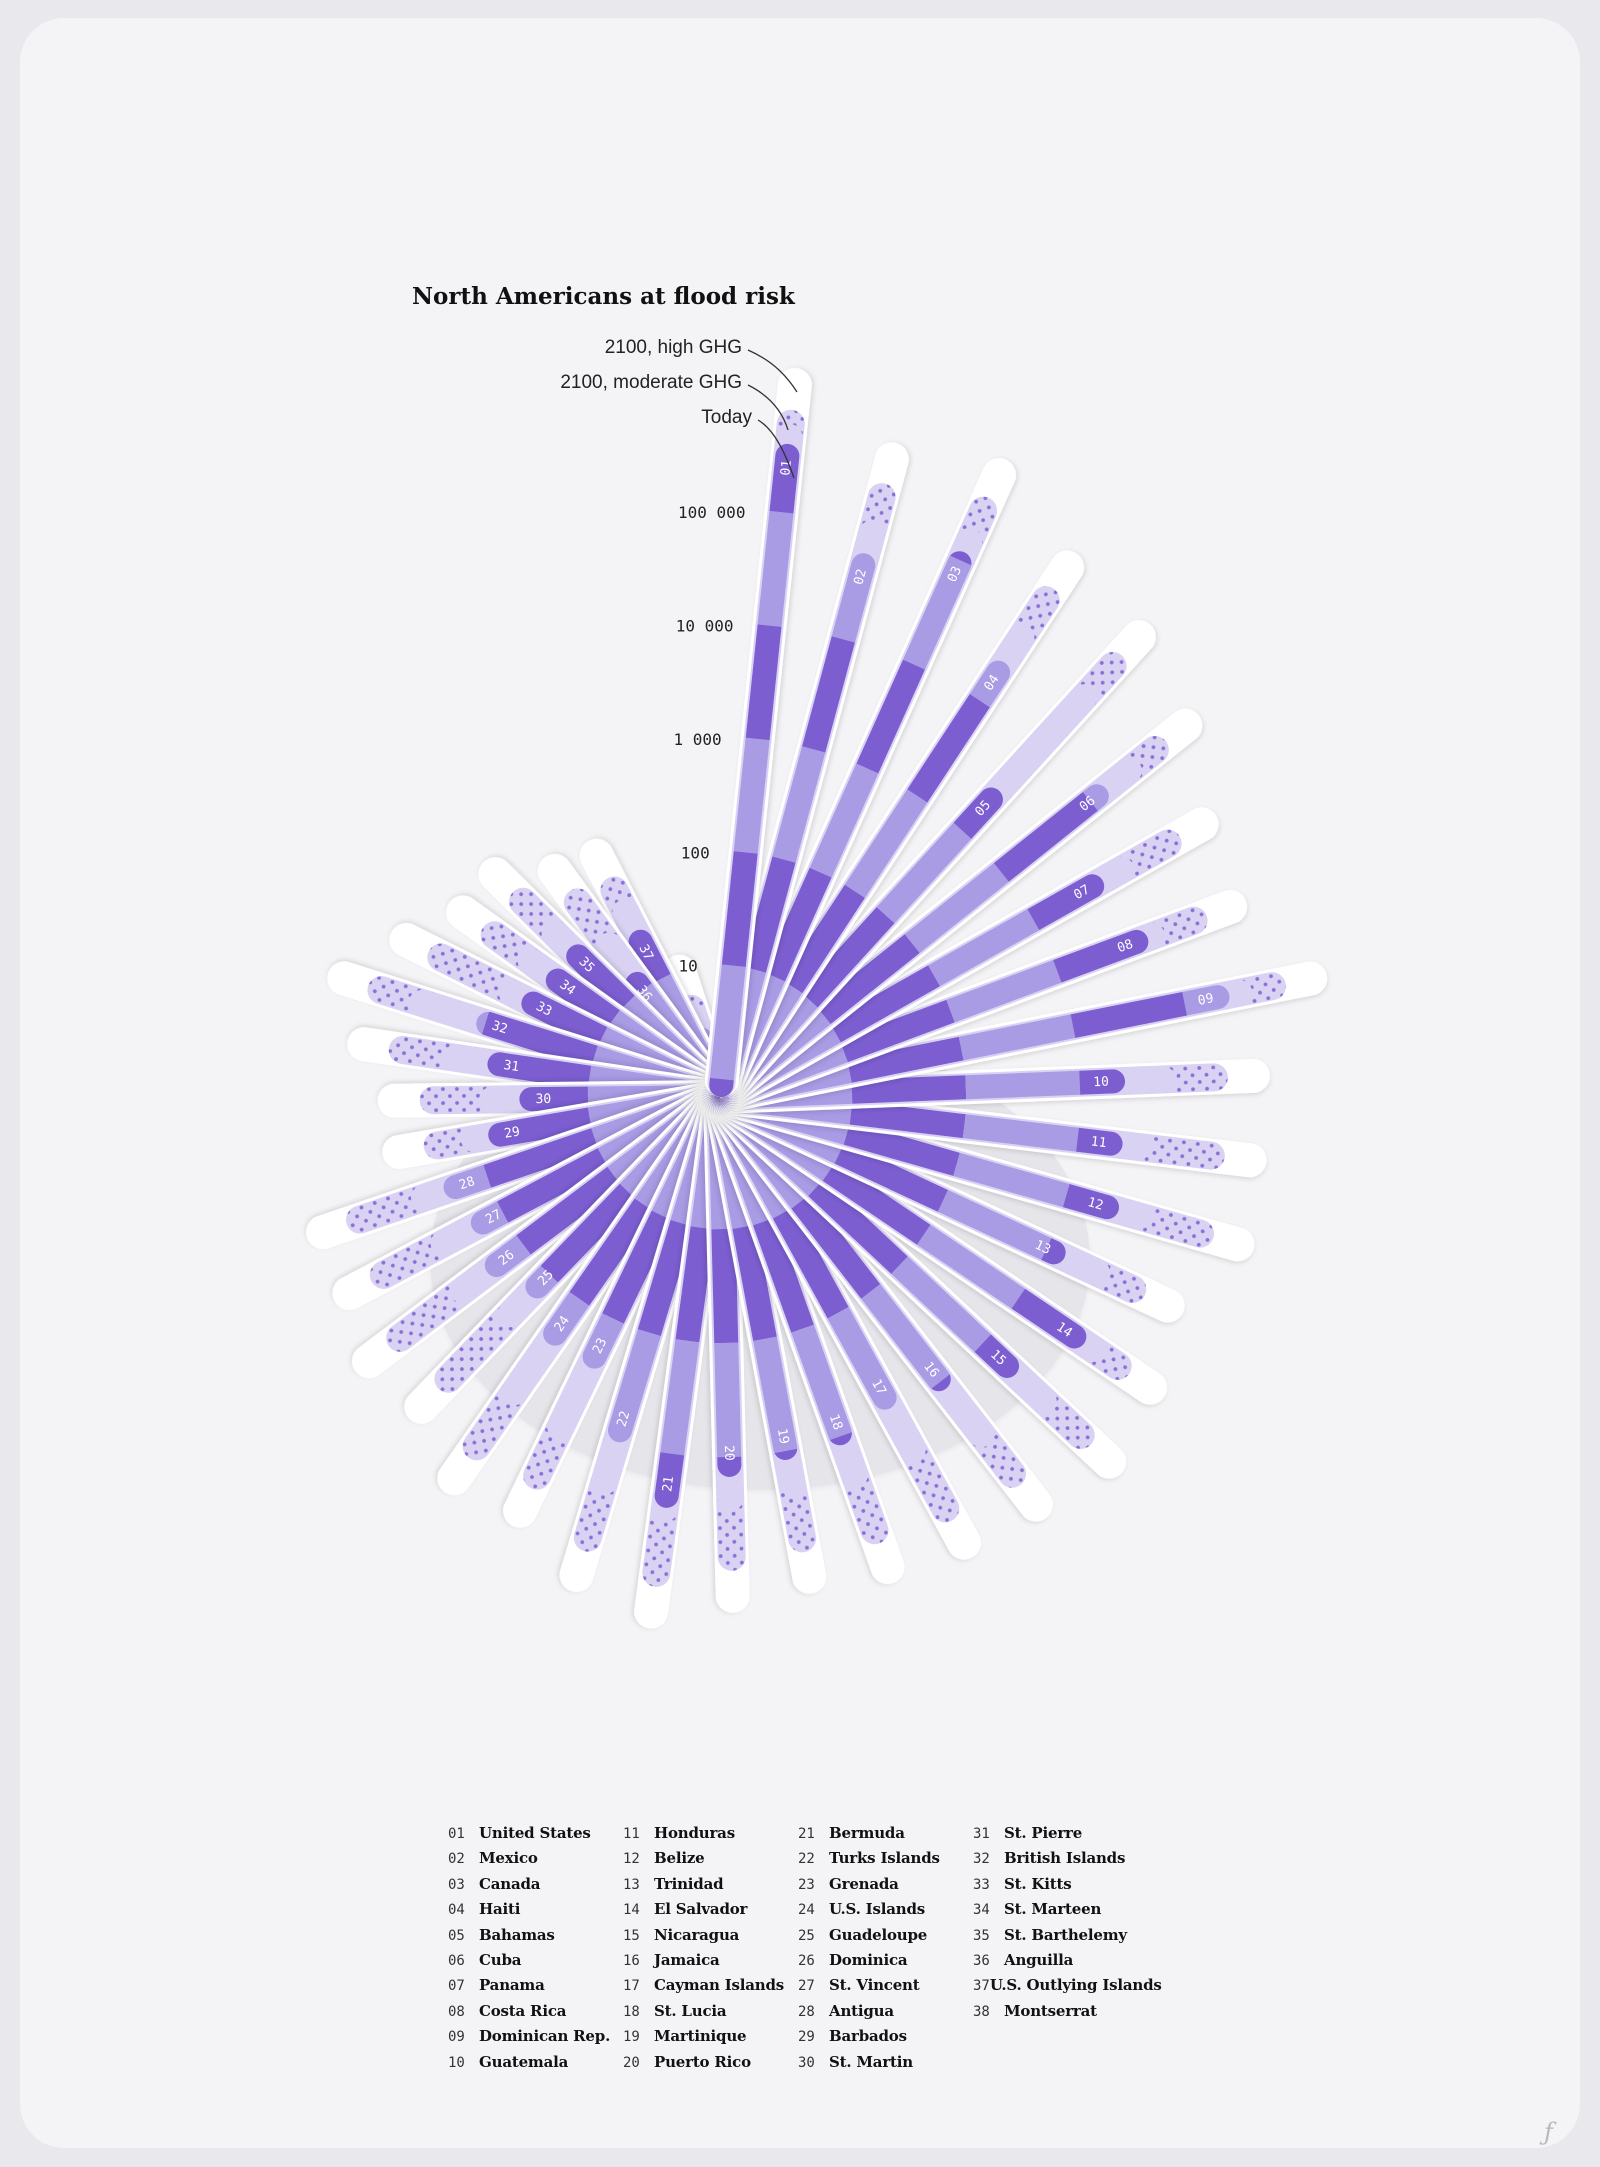 This screenshot has width=1600, height=2167. Describe the element at coordinates (1548, 2132) in the screenshot. I see `signature-mark: ƒ` at that location.